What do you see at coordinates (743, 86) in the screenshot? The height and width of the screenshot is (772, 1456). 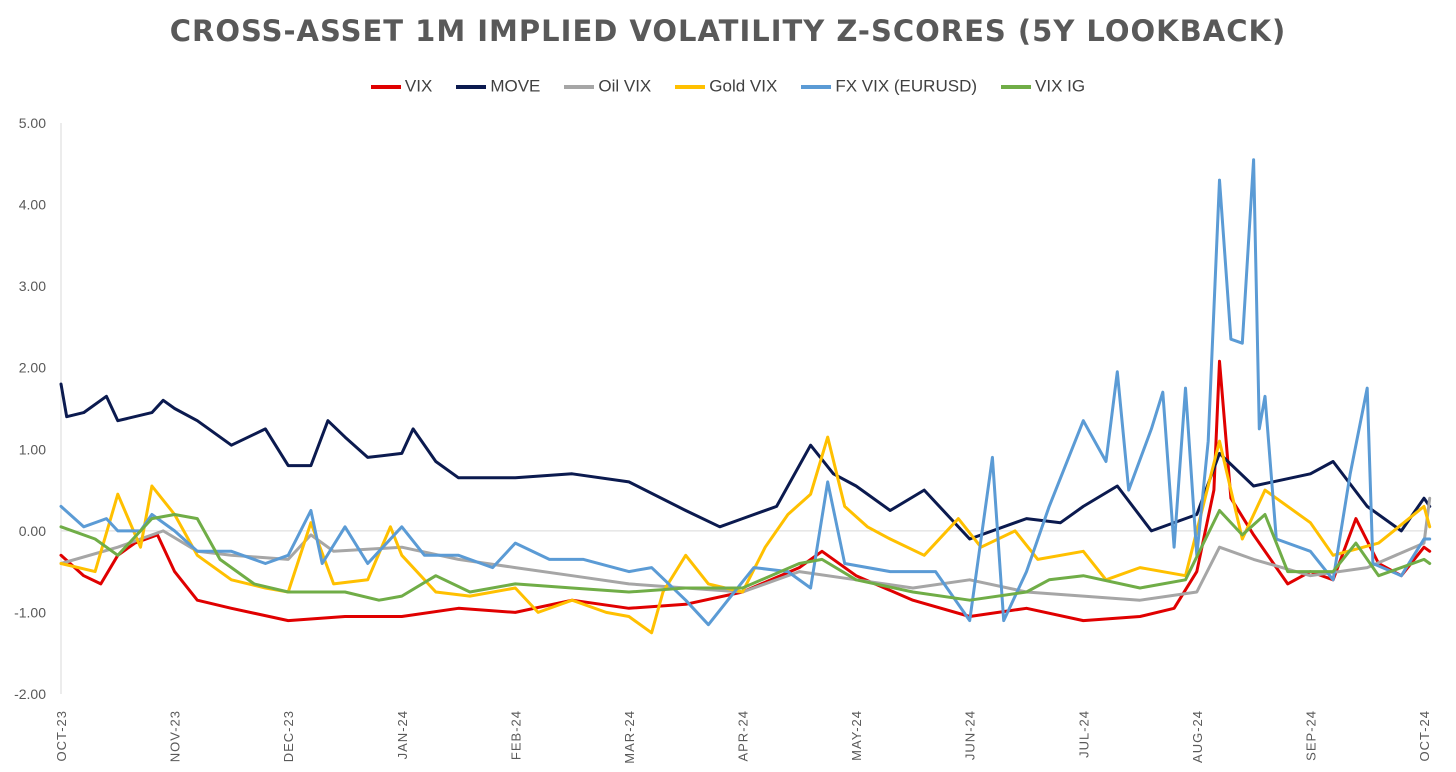 I see `legend-label: Gold VIX` at bounding box center [743, 86].